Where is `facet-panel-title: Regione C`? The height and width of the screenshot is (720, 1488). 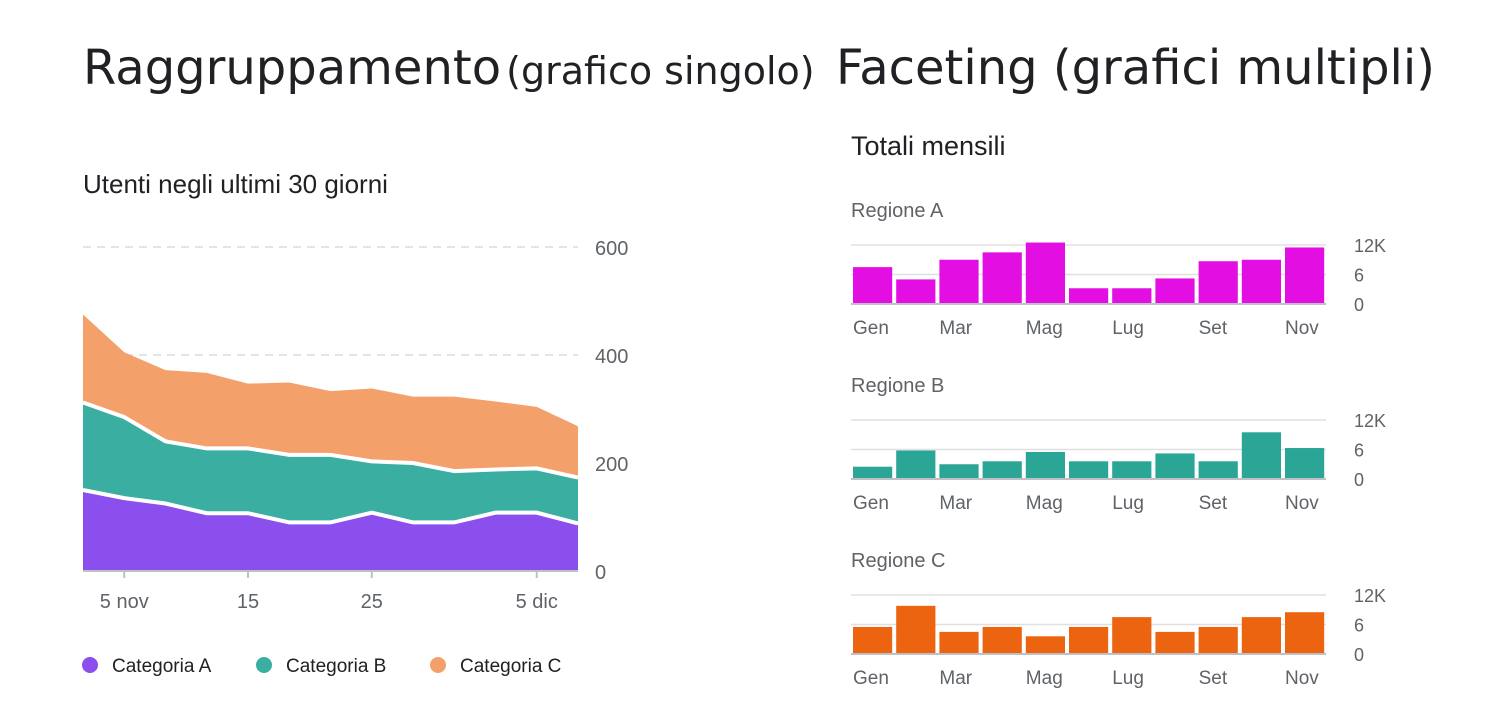 facet-panel-title: Regione C is located at coordinates (898, 561).